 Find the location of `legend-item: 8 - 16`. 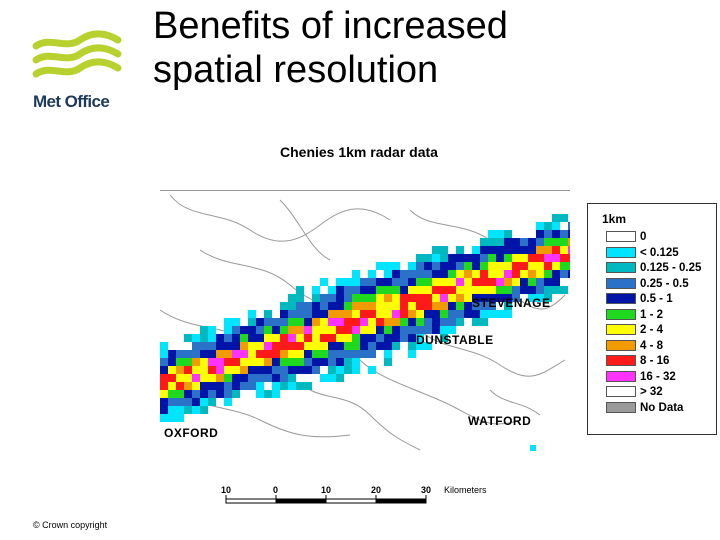

legend-item: 8 - 16 is located at coordinates (661, 361).